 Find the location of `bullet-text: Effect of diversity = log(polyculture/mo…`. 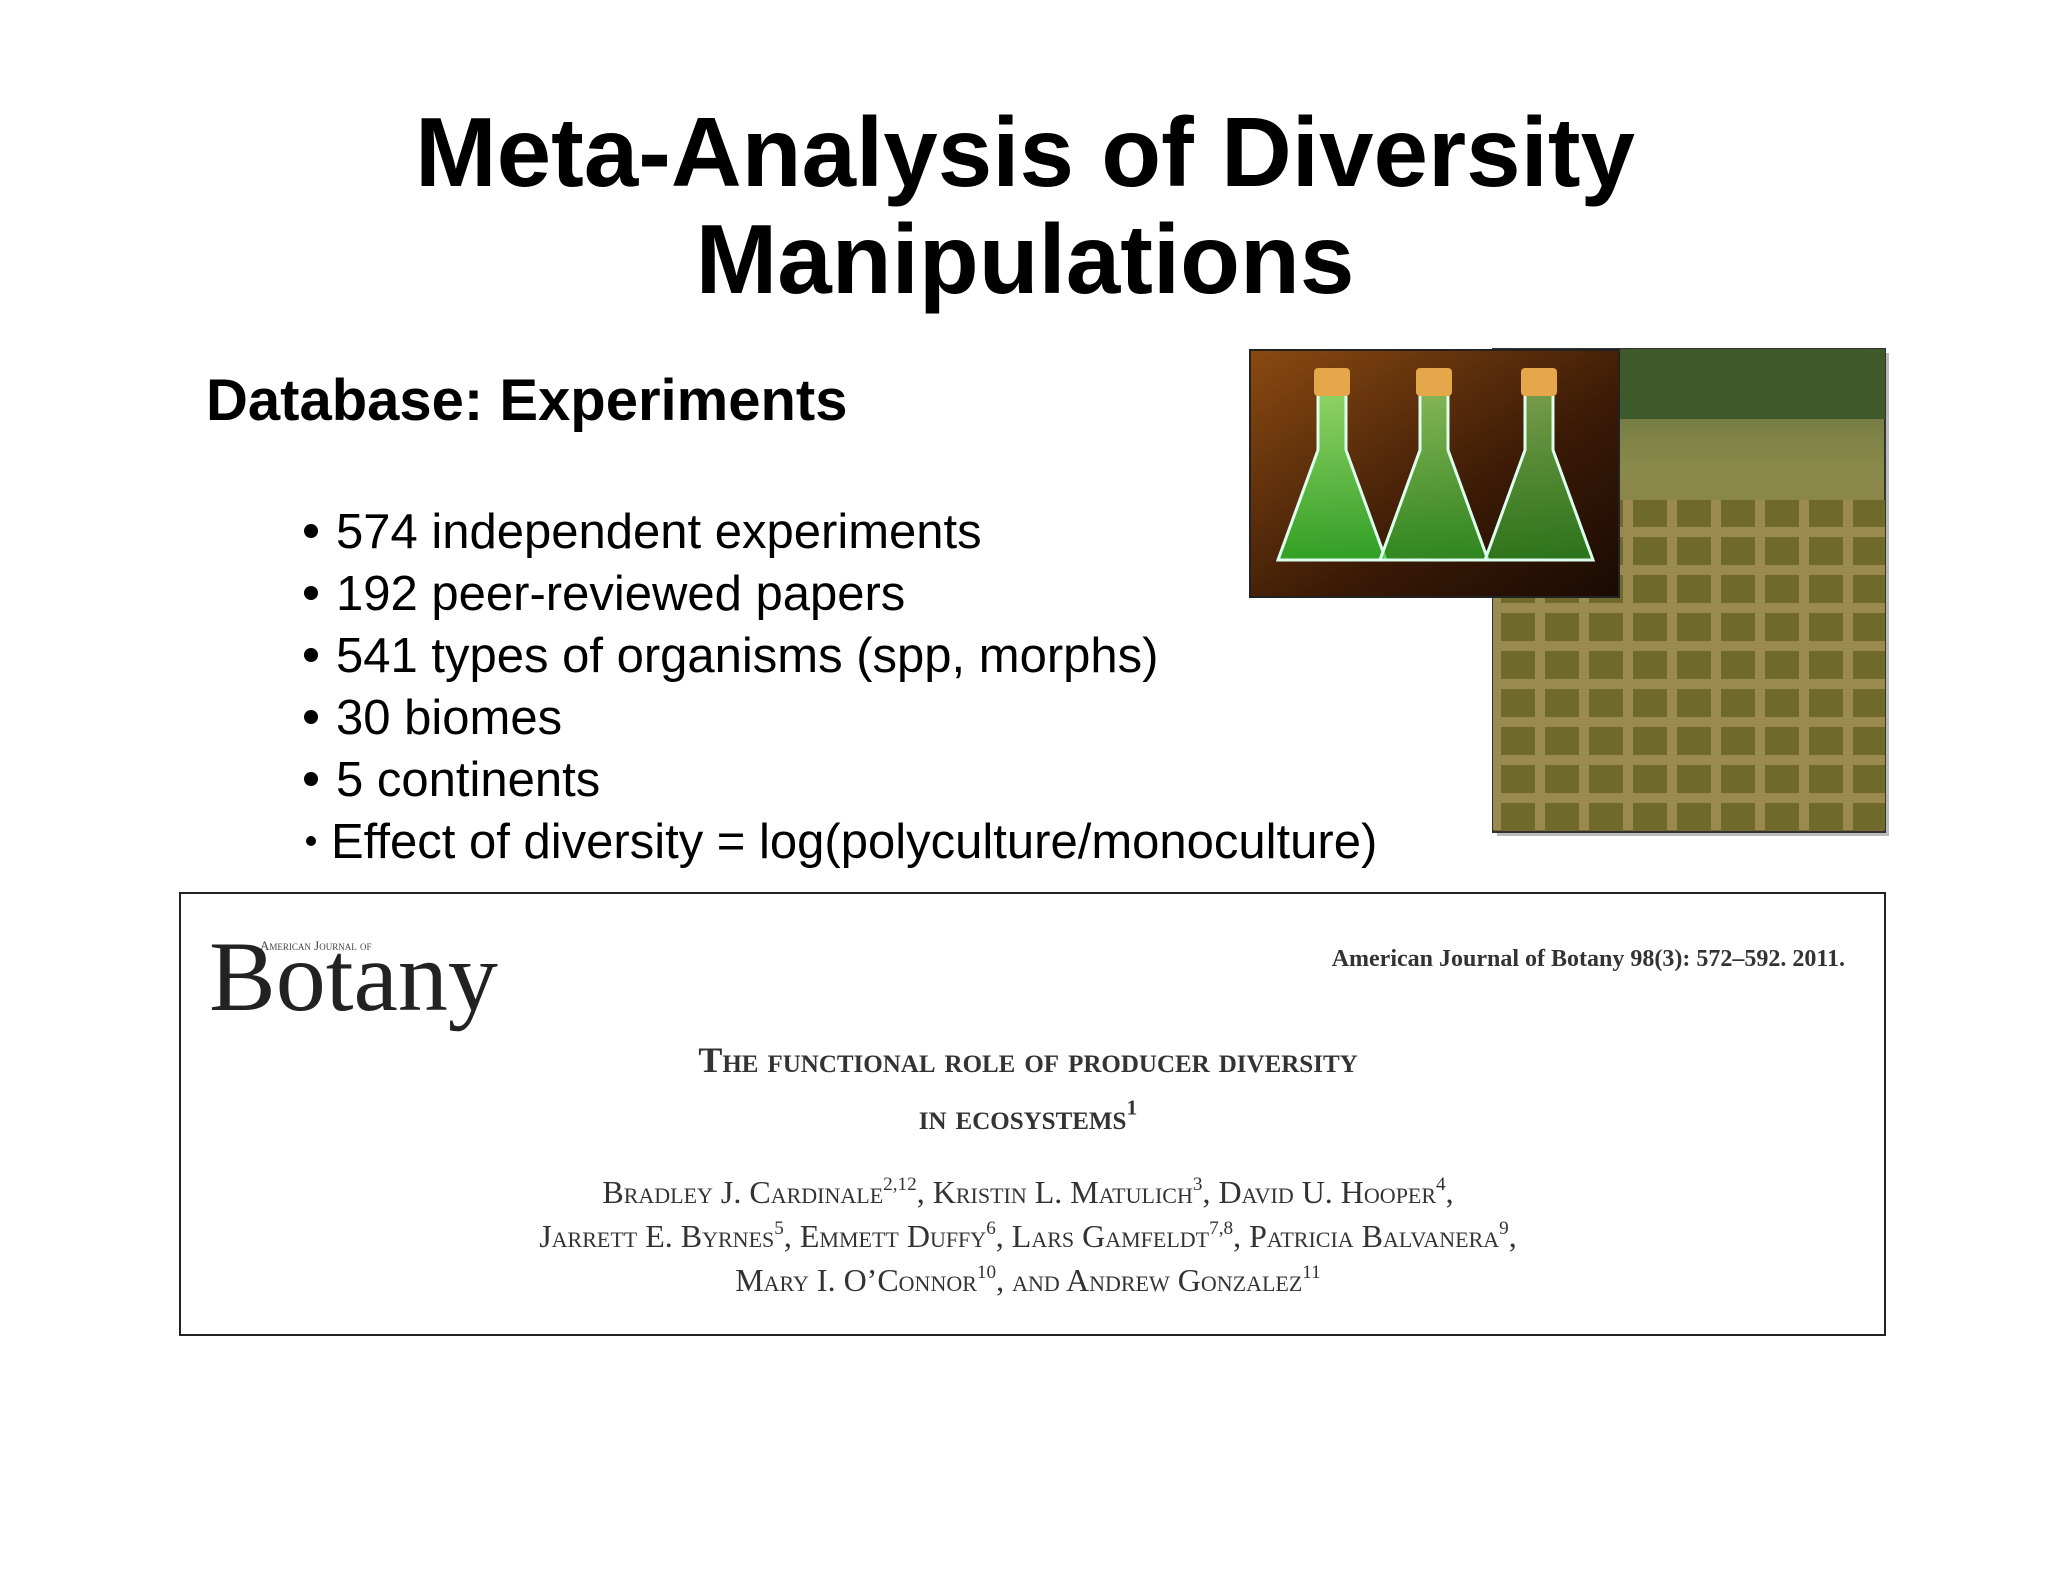

bullet-text: Effect of diversity = log(polyculture/mo… is located at coordinates (854, 842).